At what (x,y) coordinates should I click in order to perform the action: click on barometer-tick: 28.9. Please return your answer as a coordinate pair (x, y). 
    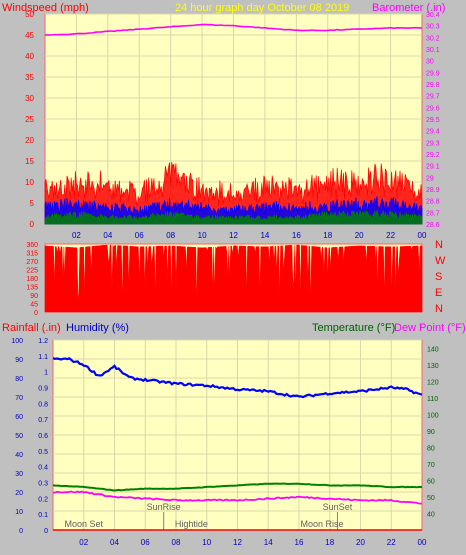
    Looking at the image, I should click on (433, 190).